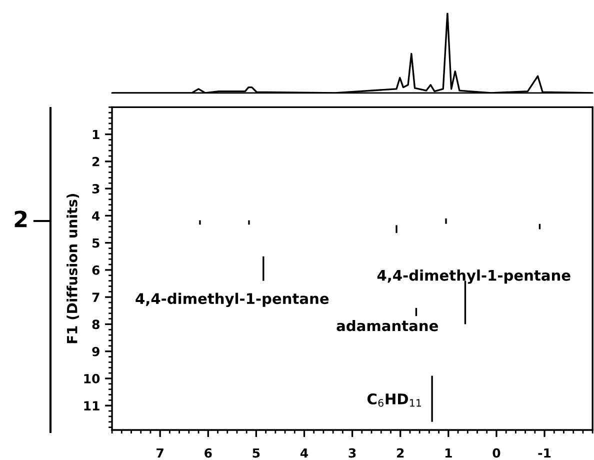 The width and height of the screenshot is (594, 460). I want to click on x-tick-label: 2, so click(400, 453).